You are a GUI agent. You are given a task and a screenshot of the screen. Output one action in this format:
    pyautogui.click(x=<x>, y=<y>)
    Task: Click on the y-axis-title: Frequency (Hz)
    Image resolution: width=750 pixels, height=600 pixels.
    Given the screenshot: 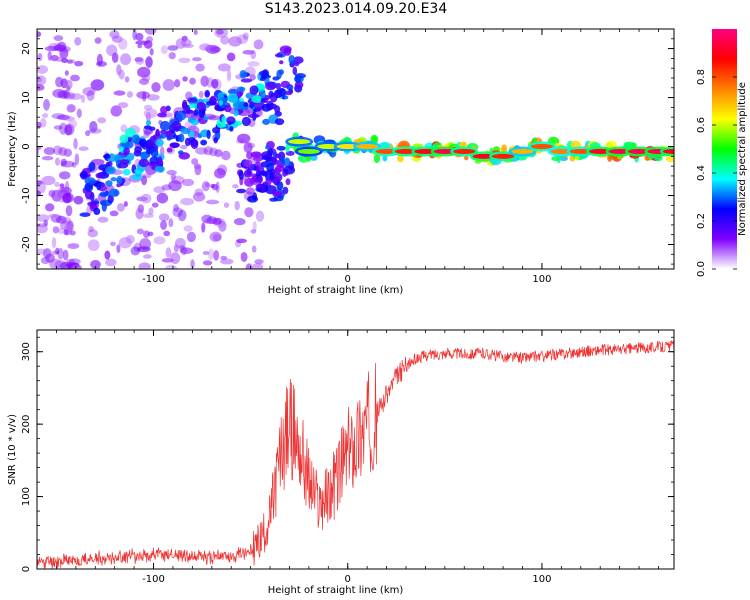 What is the action you would take?
    pyautogui.click(x=12, y=149)
    